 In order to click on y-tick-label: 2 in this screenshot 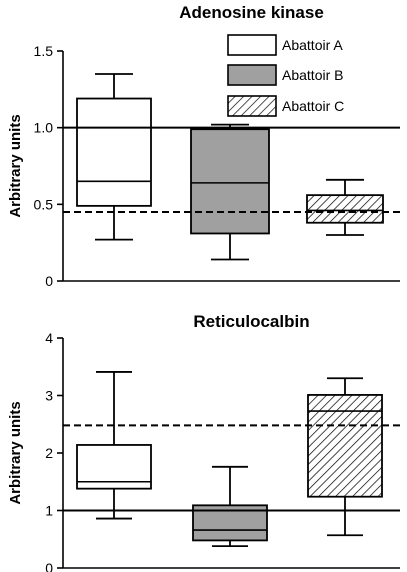, I will do `click(49, 453)`.